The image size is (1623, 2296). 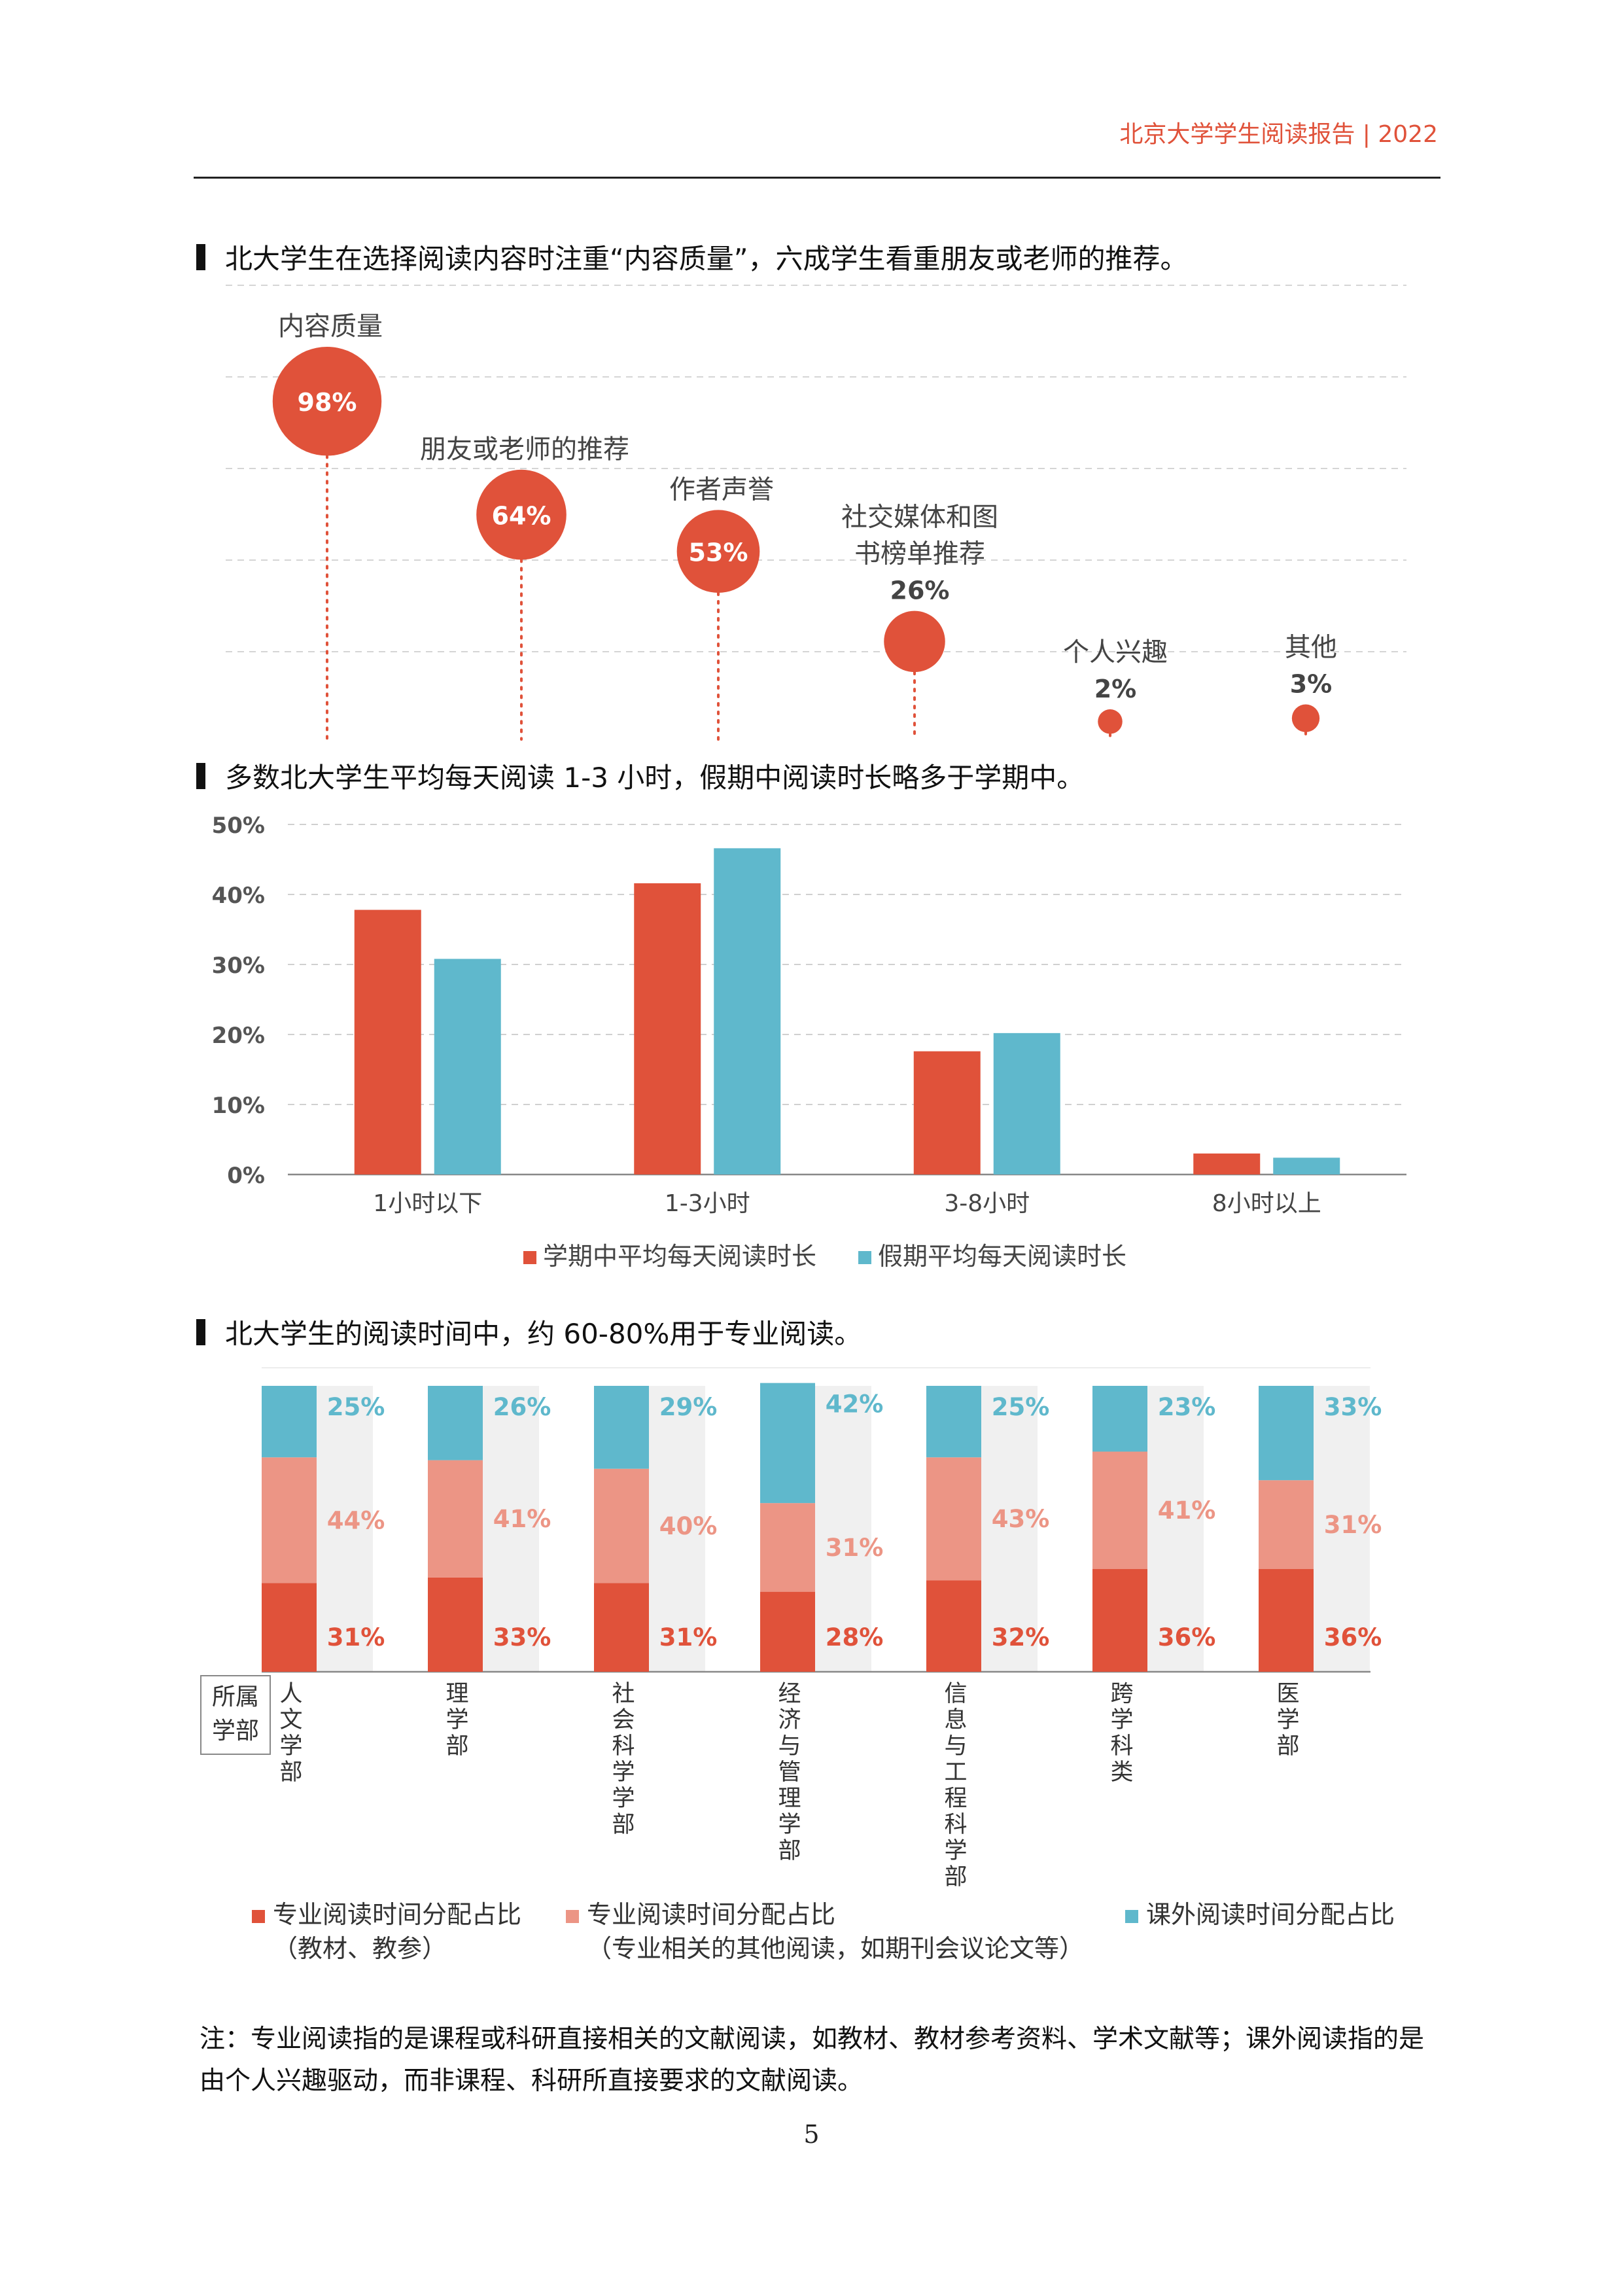 What do you see at coordinates (1311, 648) in the screenshot?
I see `bubble-category-label: 其他` at bounding box center [1311, 648].